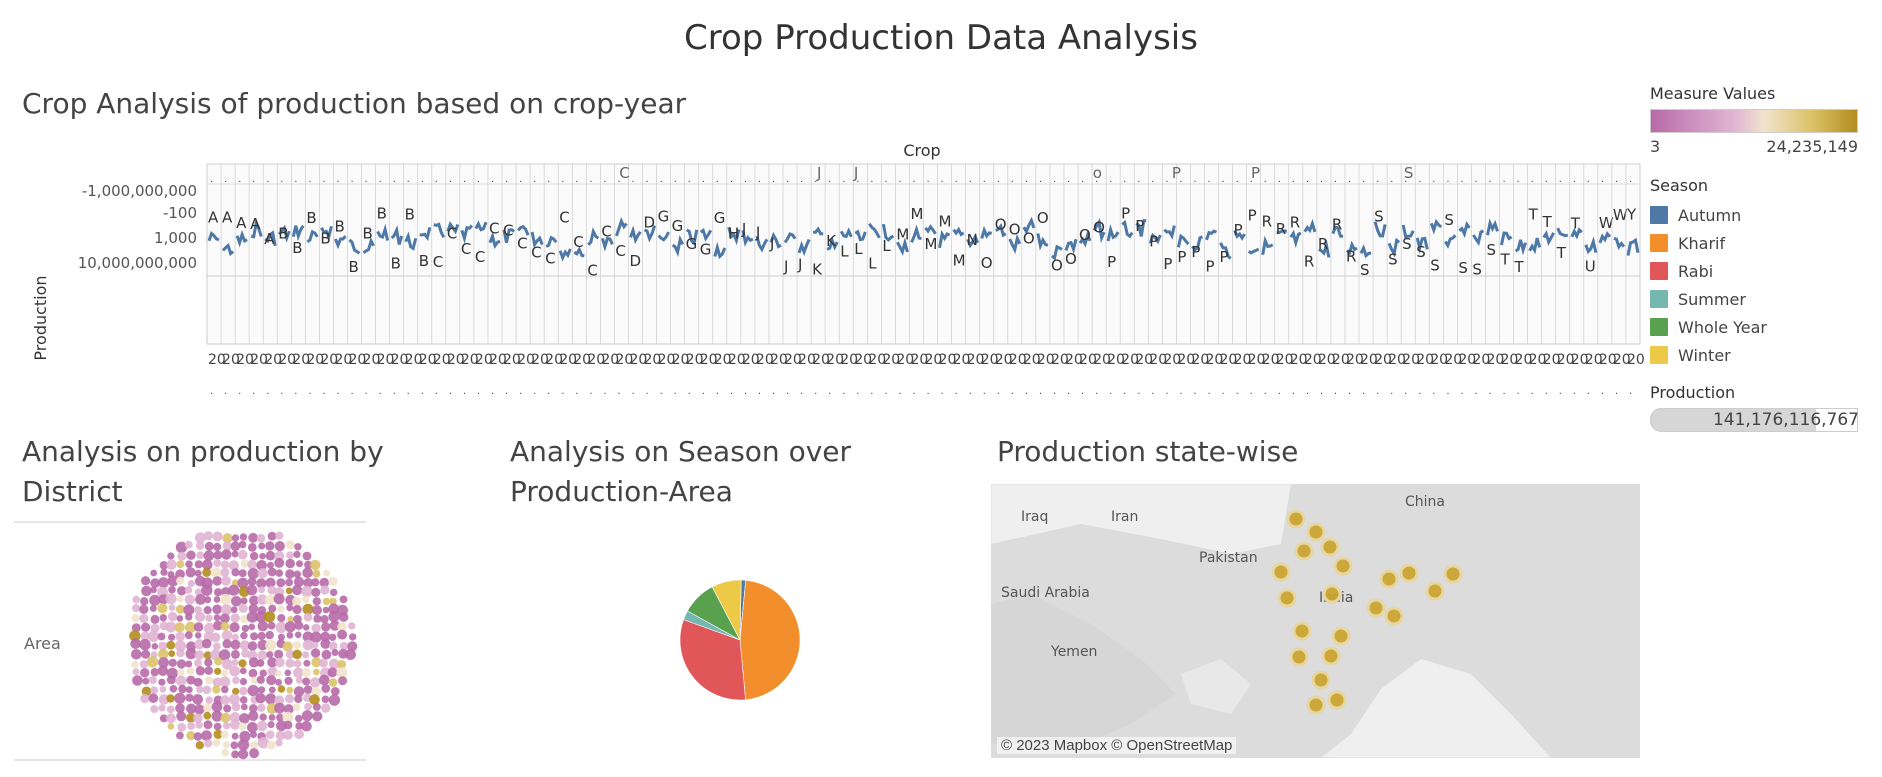 Image resolution: width=1882 pixels, height=777 pixels. What do you see at coordinates (1209, 267) in the screenshot?
I see `crop-letter-label: P` at bounding box center [1209, 267].